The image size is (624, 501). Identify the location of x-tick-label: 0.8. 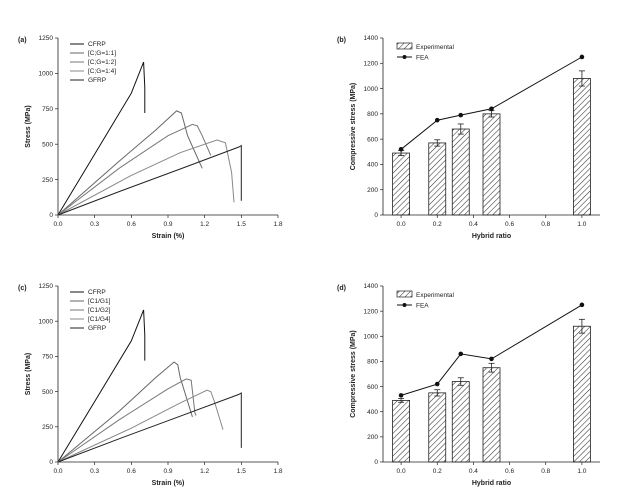
(545, 224).